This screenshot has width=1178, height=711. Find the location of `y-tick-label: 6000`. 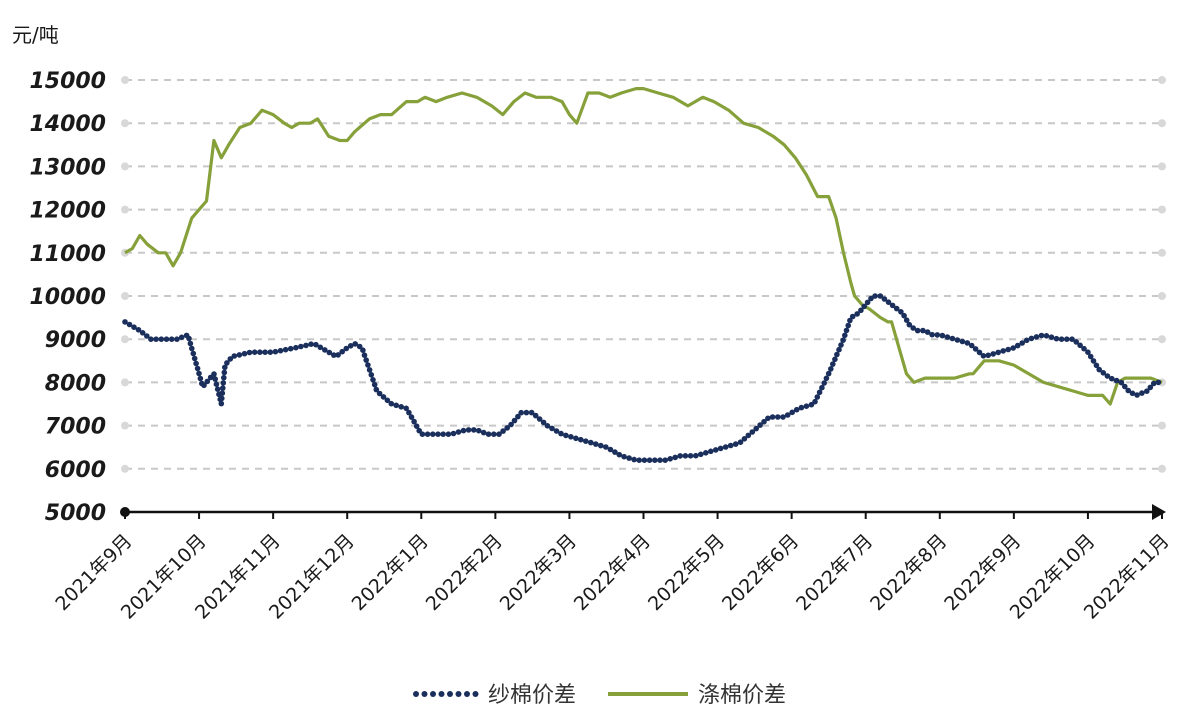

y-tick-label: 6000 is located at coordinates (75, 470).